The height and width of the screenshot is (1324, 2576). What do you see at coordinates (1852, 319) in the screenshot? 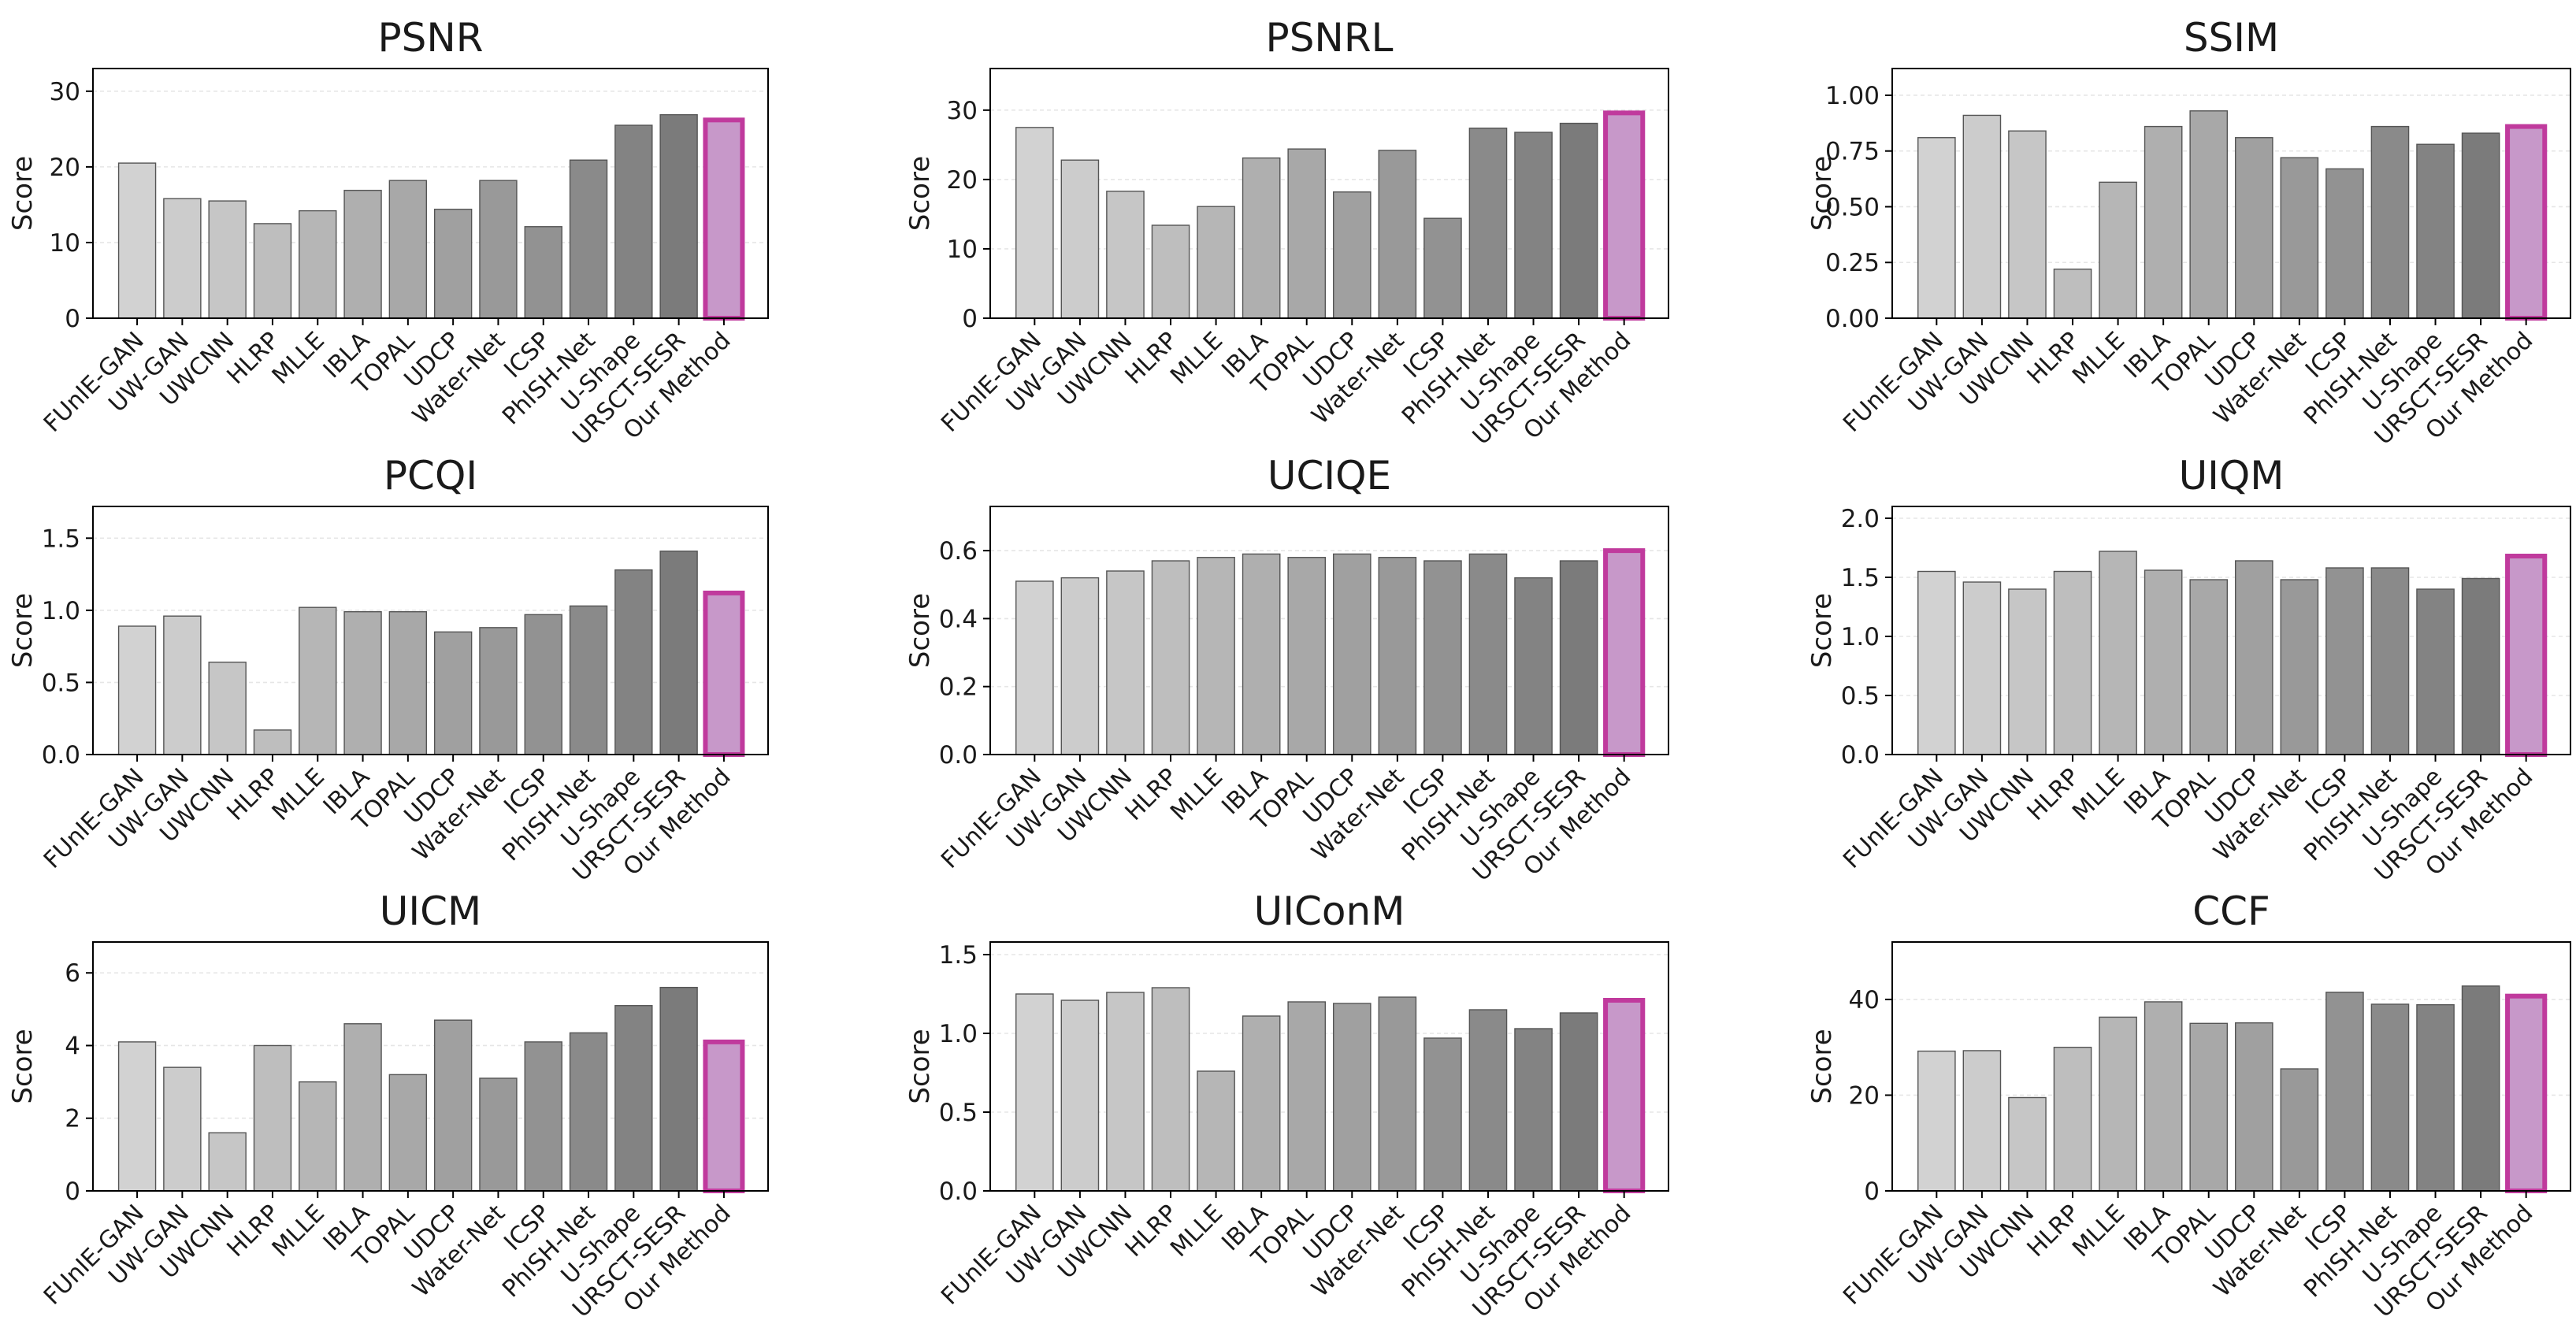
I see `y-tick-label: 0.00` at bounding box center [1852, 319].